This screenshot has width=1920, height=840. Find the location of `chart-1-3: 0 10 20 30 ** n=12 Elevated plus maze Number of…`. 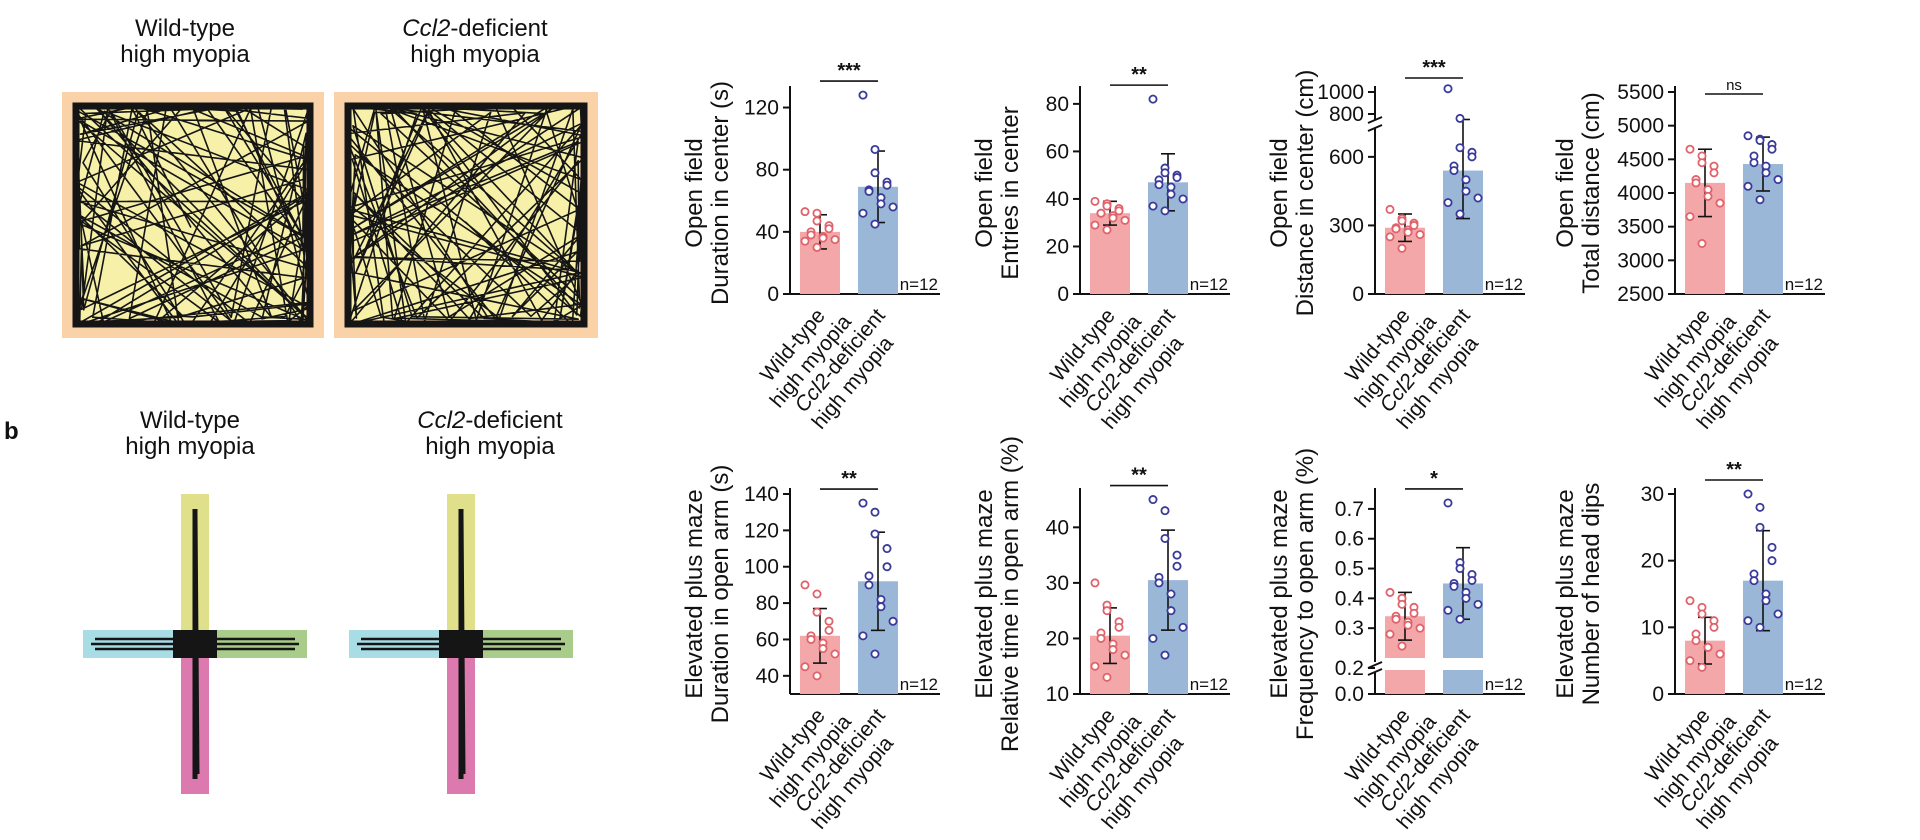

chart-1-3: 0 10 20 30 ** n=12 Elevated plus maze Number of… is located at coordinates (1688, 646).